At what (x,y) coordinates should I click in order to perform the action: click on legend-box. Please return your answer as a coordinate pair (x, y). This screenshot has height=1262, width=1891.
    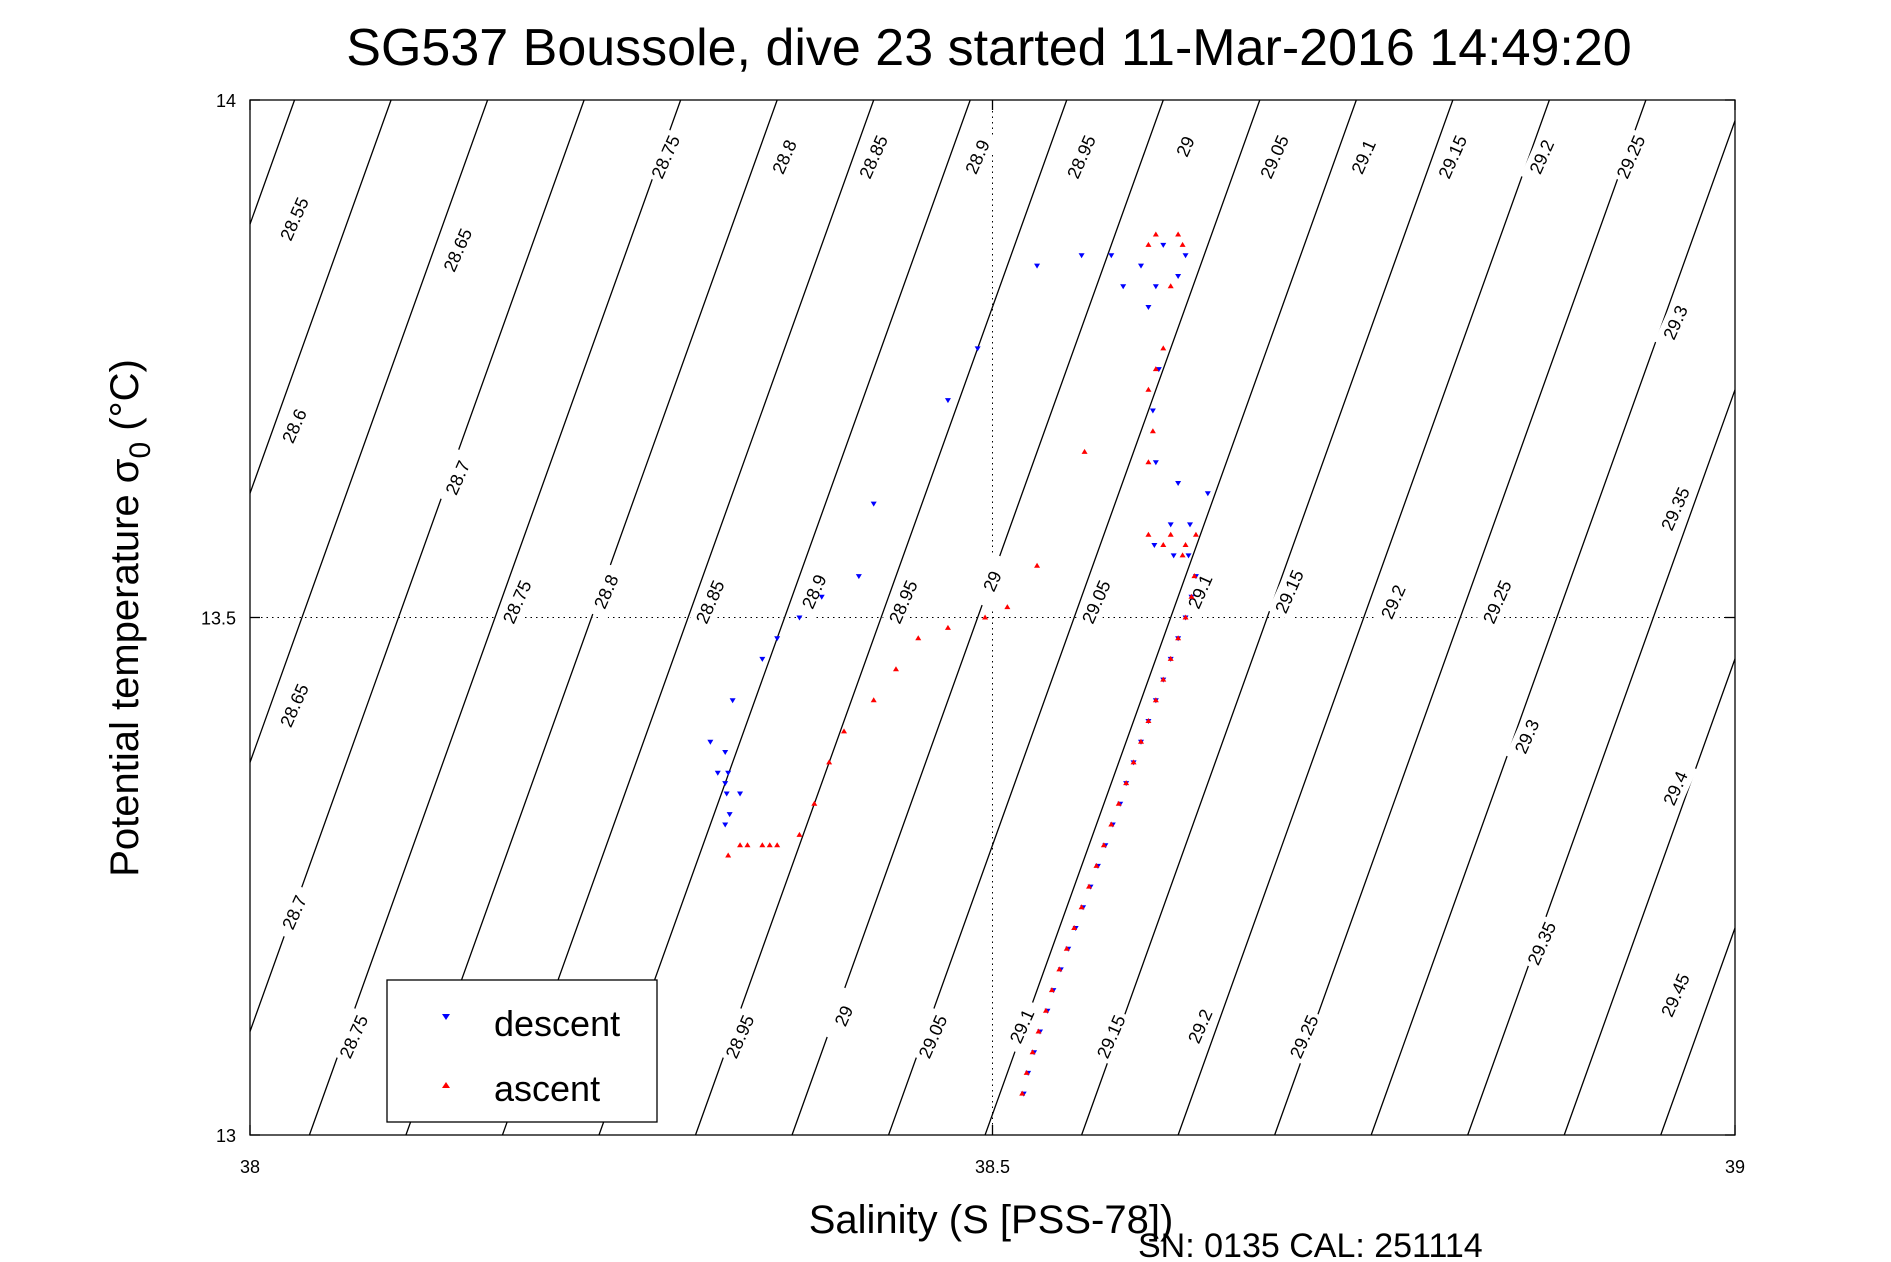
    Looking at the image, I should click on (522, 1051).